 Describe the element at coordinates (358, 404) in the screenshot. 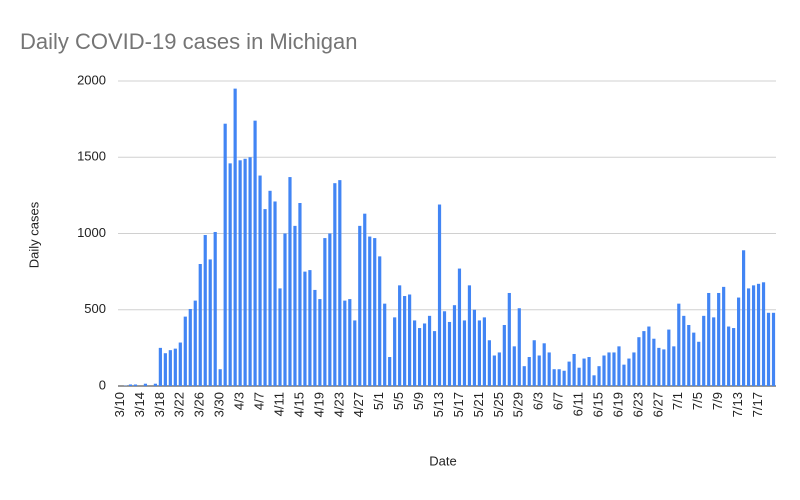

I see `x-tick-label: 4/27` at that location.